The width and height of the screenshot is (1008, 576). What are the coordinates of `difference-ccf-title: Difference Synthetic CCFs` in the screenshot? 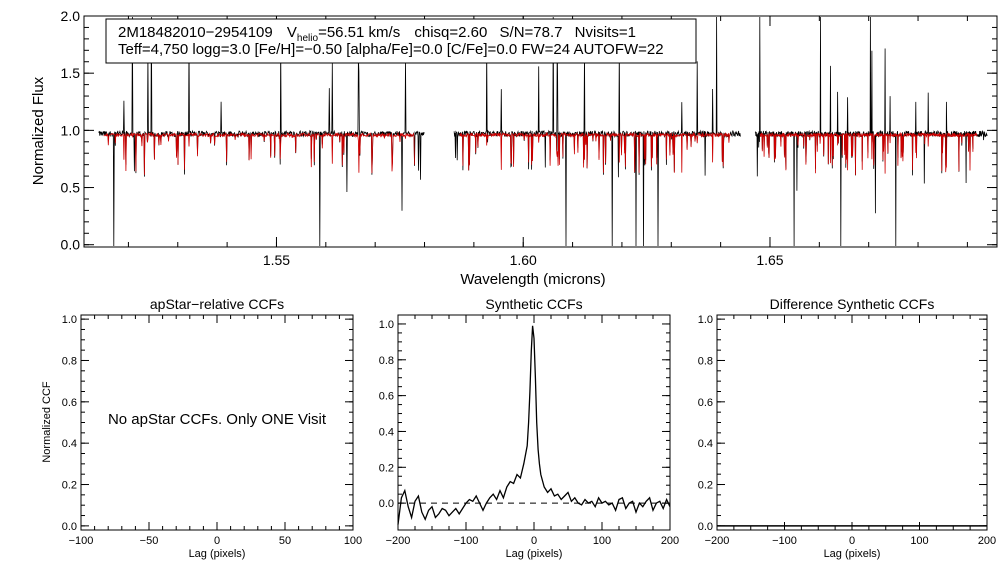 It's located at (852, 304).